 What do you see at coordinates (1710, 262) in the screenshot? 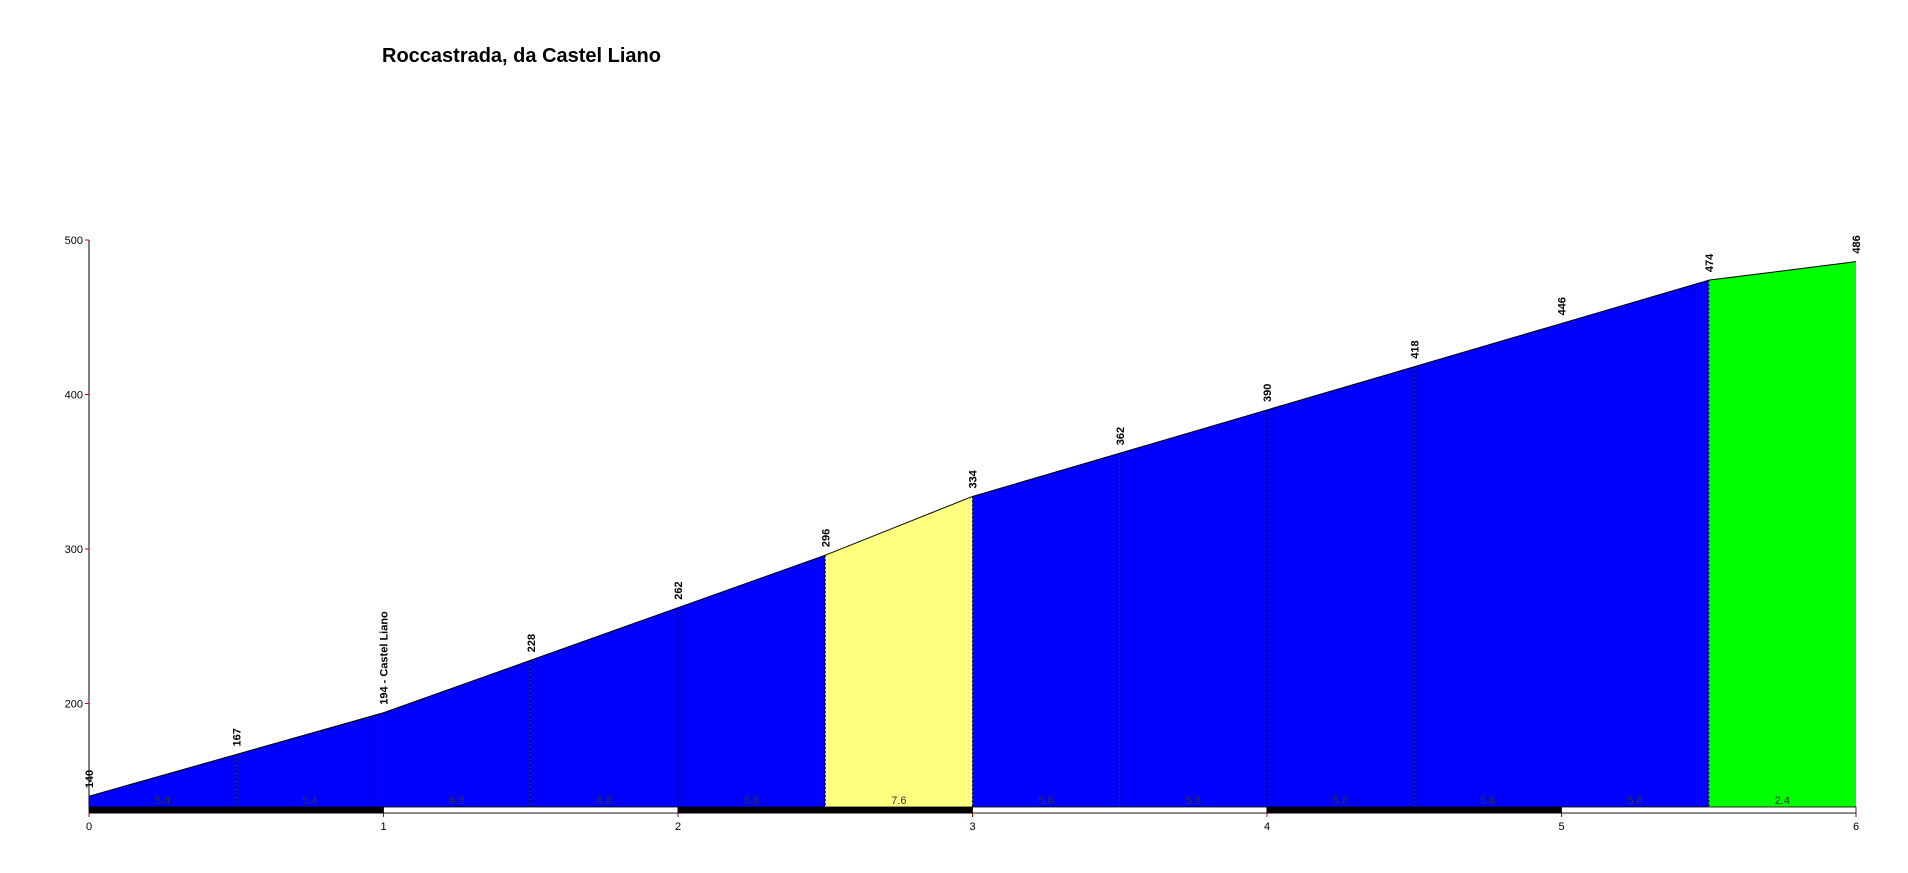
I see `point-label: 474` at bounding box center [1710, 262].